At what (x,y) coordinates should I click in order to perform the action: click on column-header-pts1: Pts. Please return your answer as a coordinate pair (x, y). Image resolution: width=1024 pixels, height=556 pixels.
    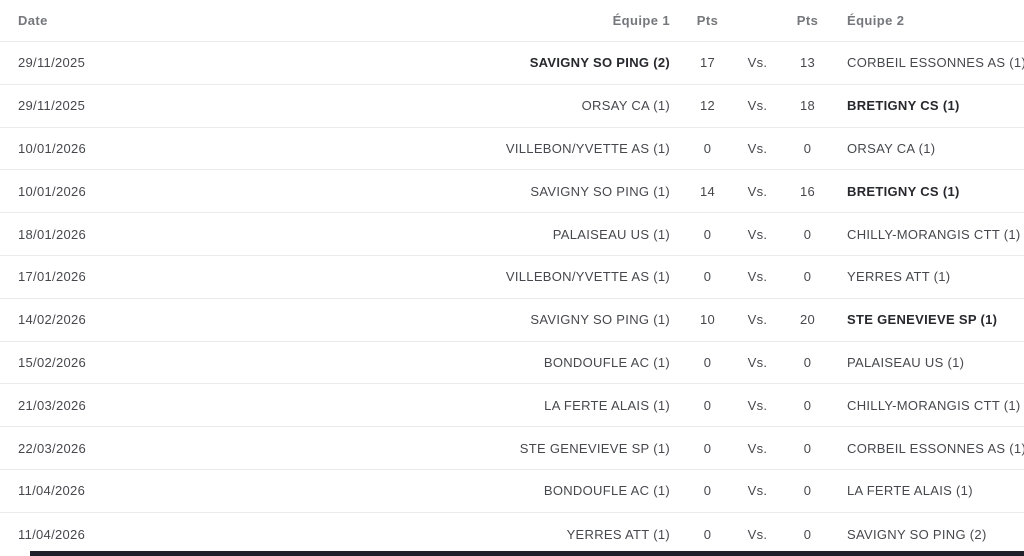
    Looking at the image, I should click on (707, 20).